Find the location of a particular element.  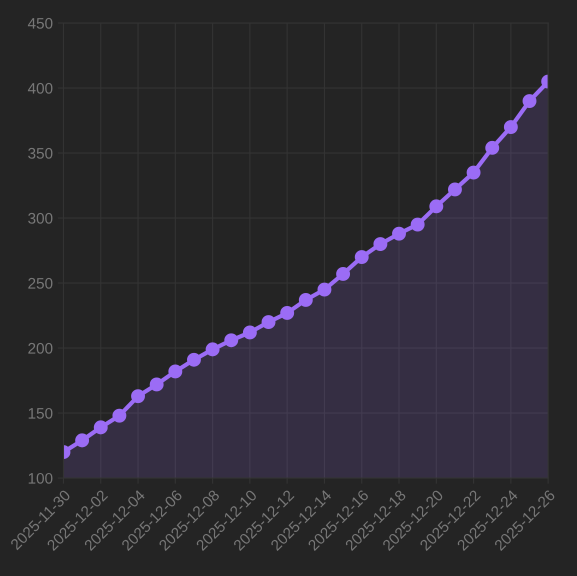

y-tick-label: 400 is located at coordinates (40, 88).